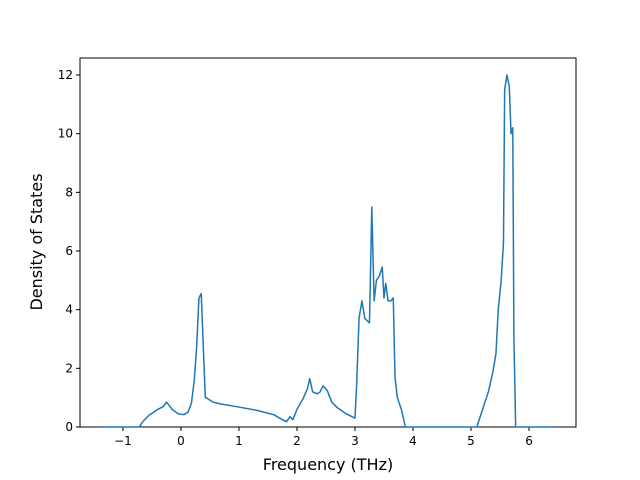  What do you see at coordinates (36, 241) in the screenshot?
I see `y-axis-label: Density of States` at bounding box center [36, 241].